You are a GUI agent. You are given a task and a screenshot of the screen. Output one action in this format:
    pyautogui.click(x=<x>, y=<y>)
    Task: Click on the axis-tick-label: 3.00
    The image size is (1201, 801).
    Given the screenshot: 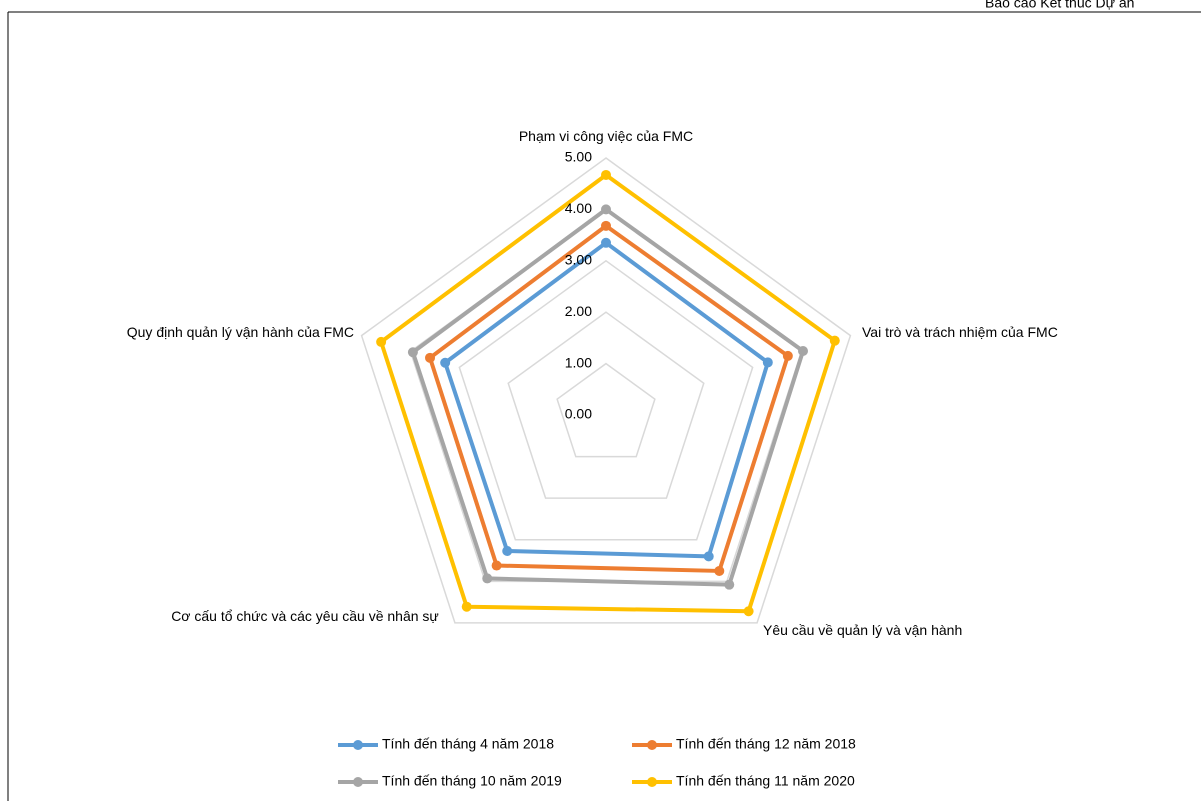 What is the action you would take?
    pyautogui.click(x=578, y=260)
    